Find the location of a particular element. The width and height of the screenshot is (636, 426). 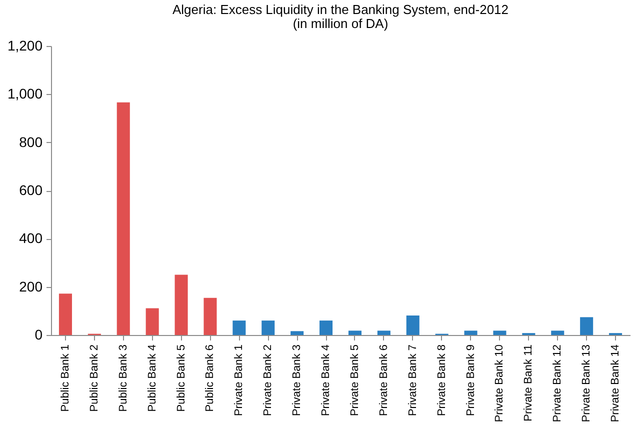

x-tick-label: Private Bank 12 is located at coordinates (558, 383).